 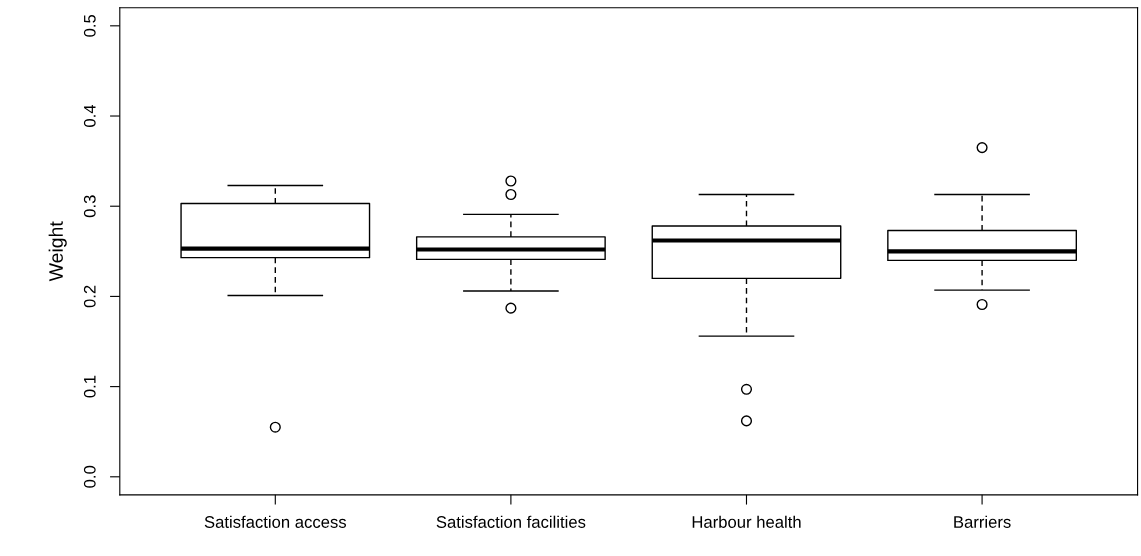 What do you see at coordinates (511, 521) in the screenshot?
I see `x-tick-label: Satisfaction facilities` at bounding box center [511, 521].